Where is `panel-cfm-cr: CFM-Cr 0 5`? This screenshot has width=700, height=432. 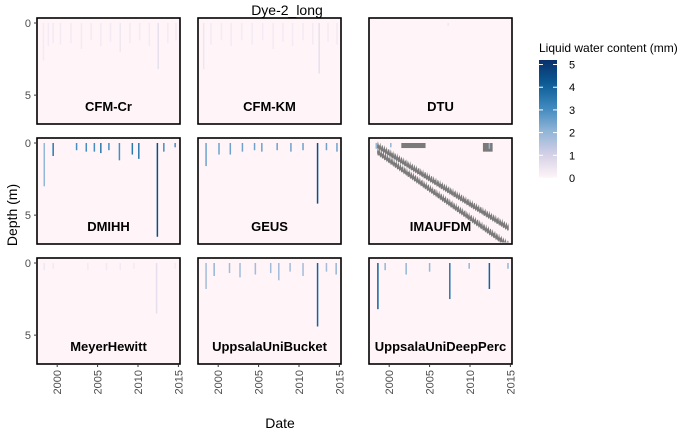
panel-cfm-cr: CFM-Cr 0 5 is located at coordinates (103, 71).